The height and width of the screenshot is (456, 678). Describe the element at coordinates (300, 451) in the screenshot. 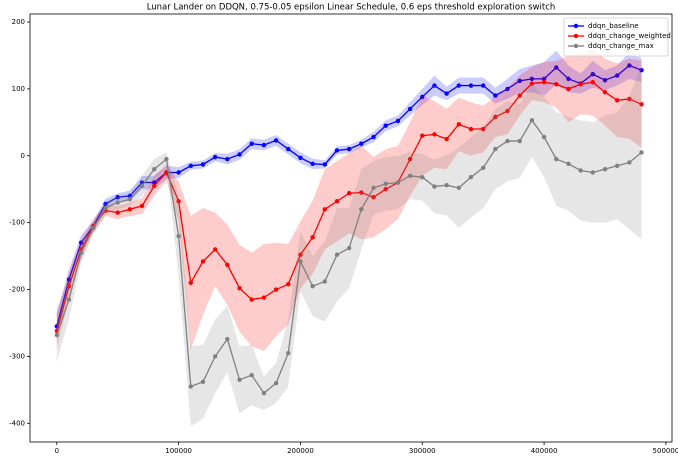

I see `x-tick-label: 200000` at that location.